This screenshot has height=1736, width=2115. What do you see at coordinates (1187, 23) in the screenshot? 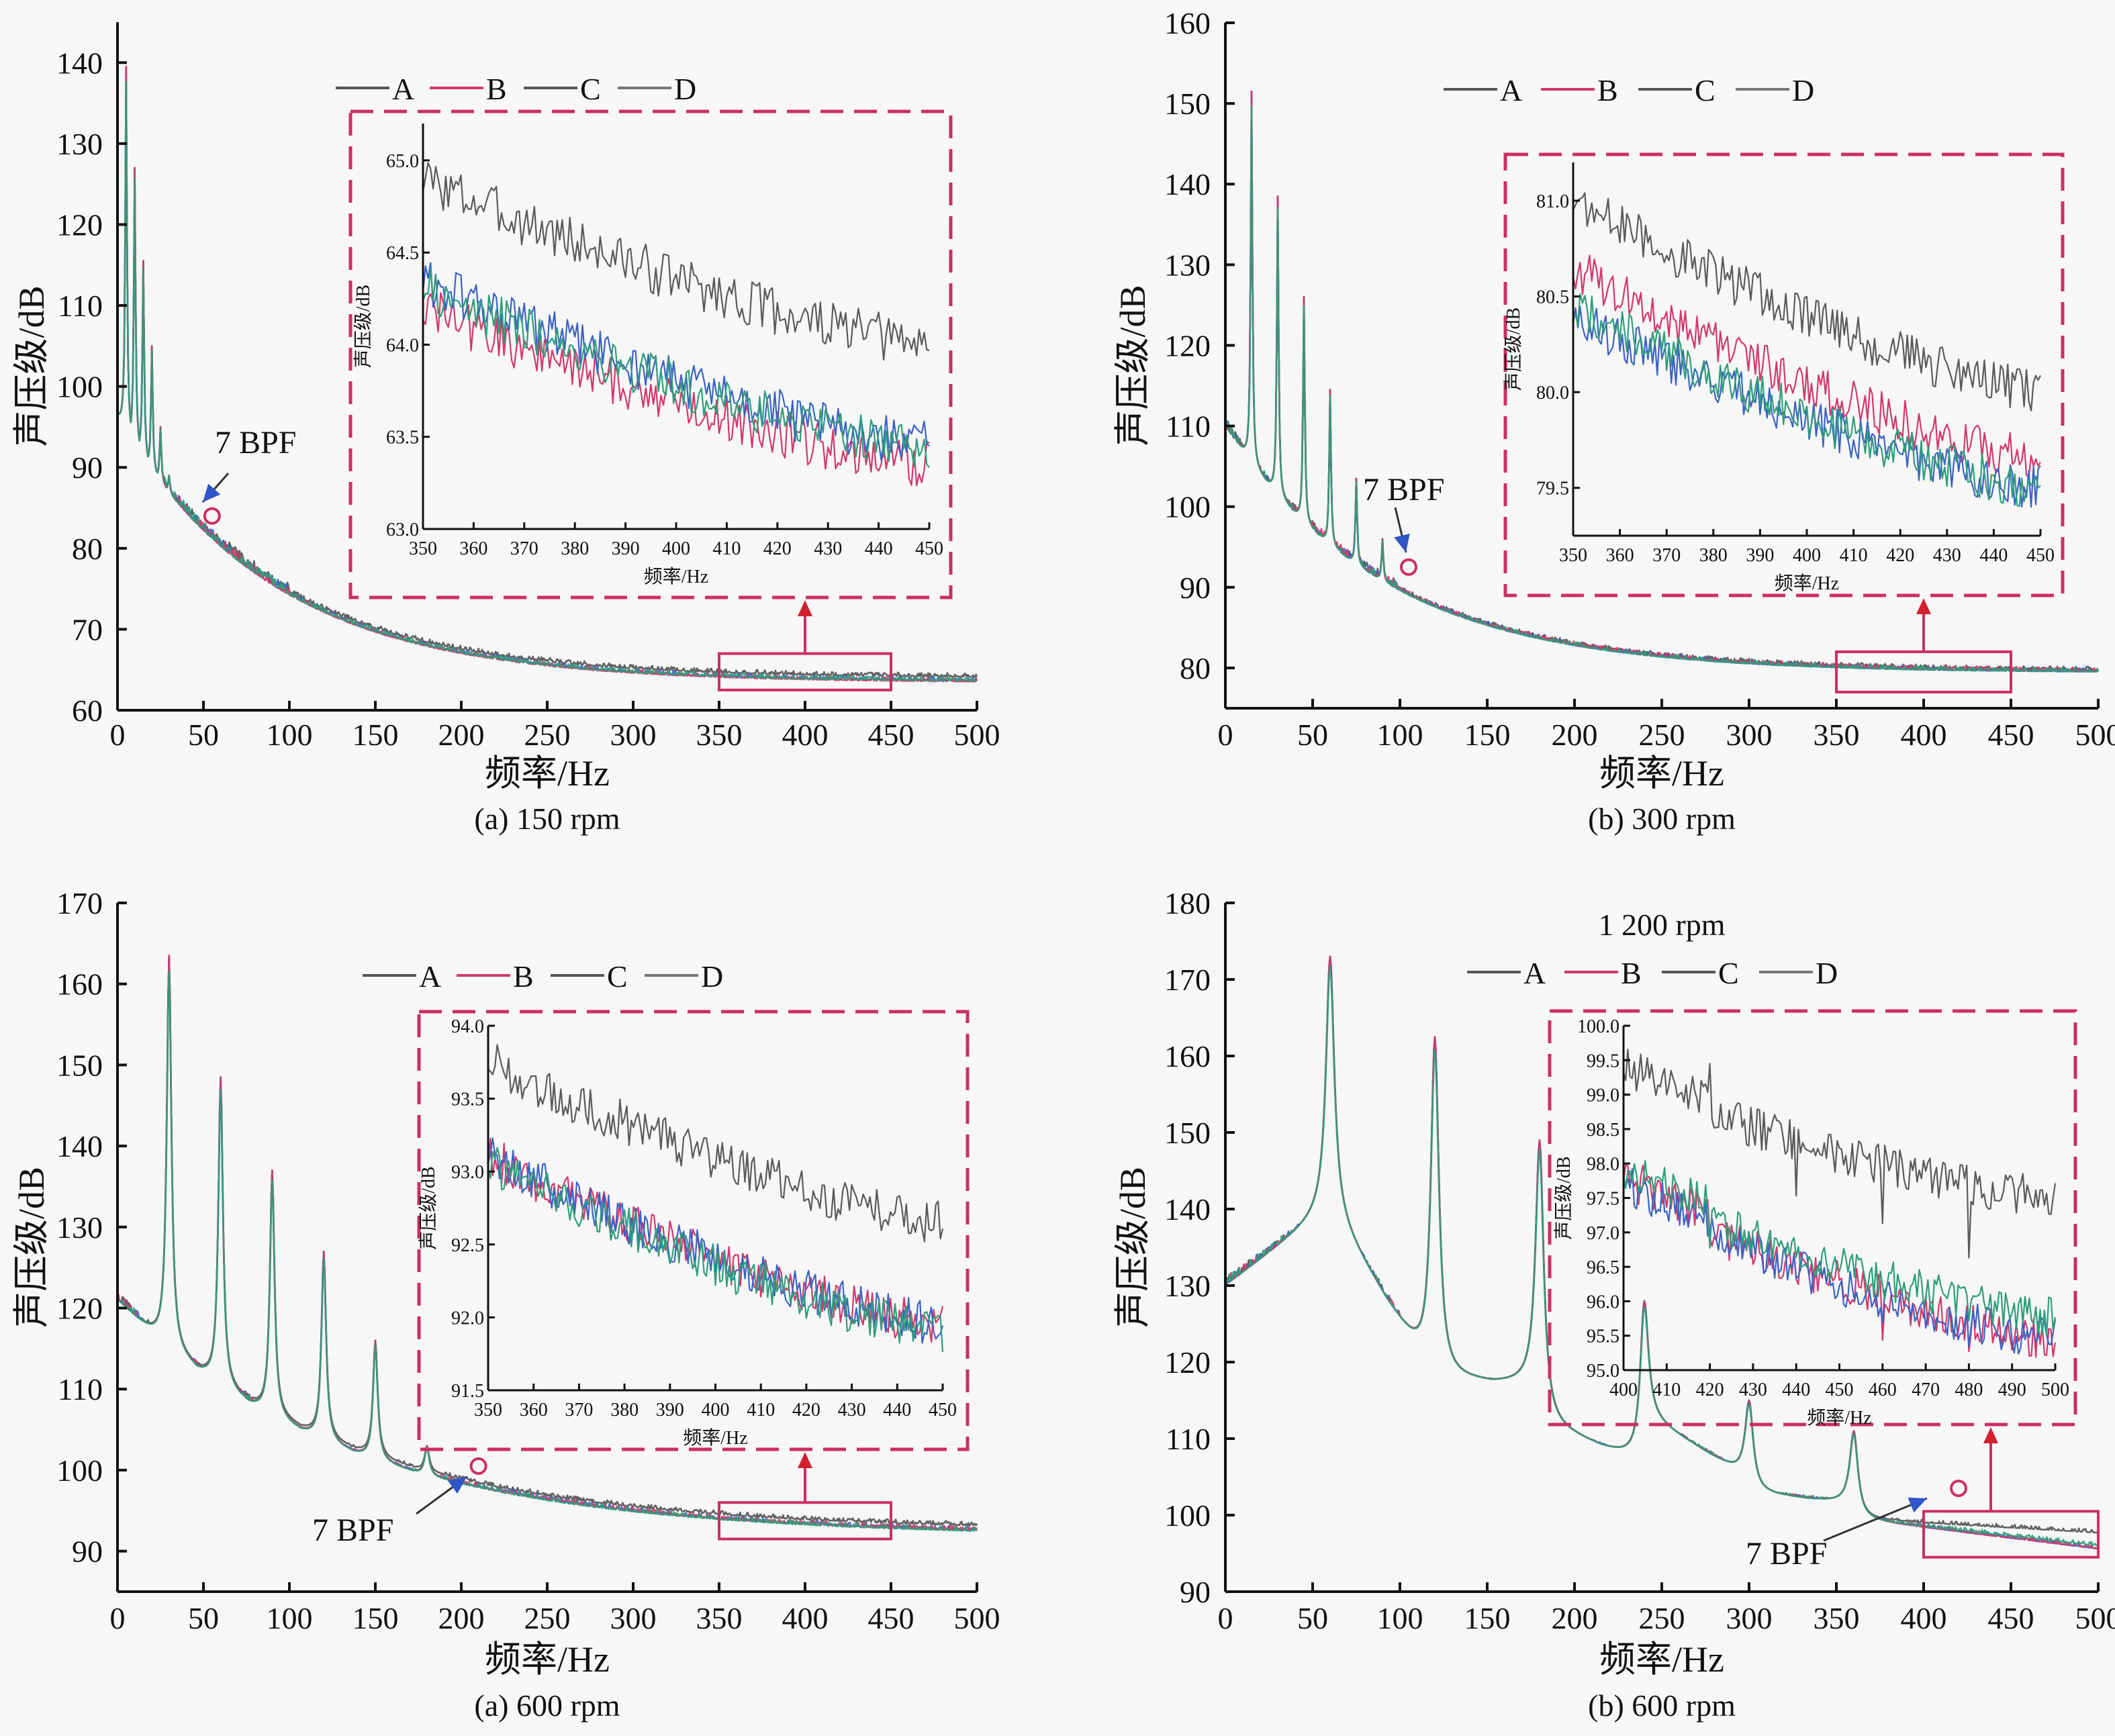
I see `y-tick-label: 160` at bounding box center [1187, 23].